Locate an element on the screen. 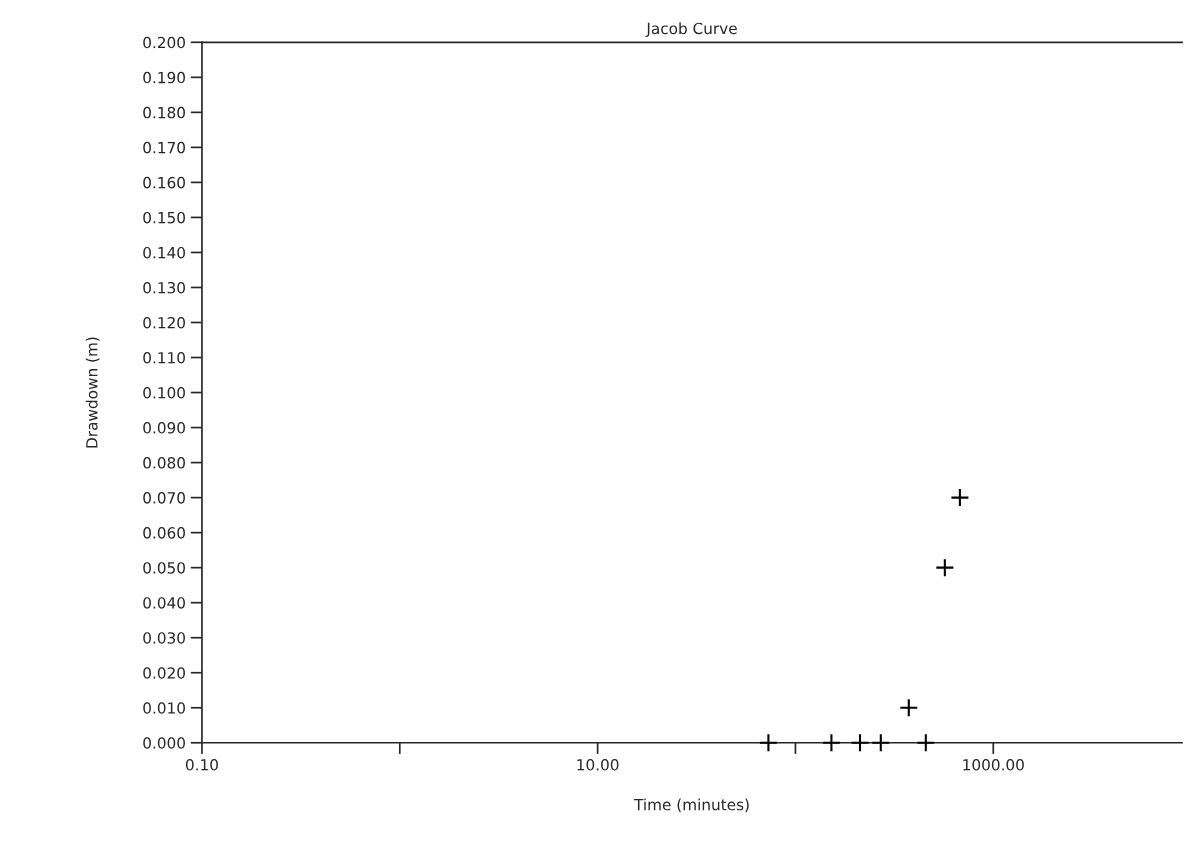  y-tick-label: 0.150 is located at coordinates (164, 217).